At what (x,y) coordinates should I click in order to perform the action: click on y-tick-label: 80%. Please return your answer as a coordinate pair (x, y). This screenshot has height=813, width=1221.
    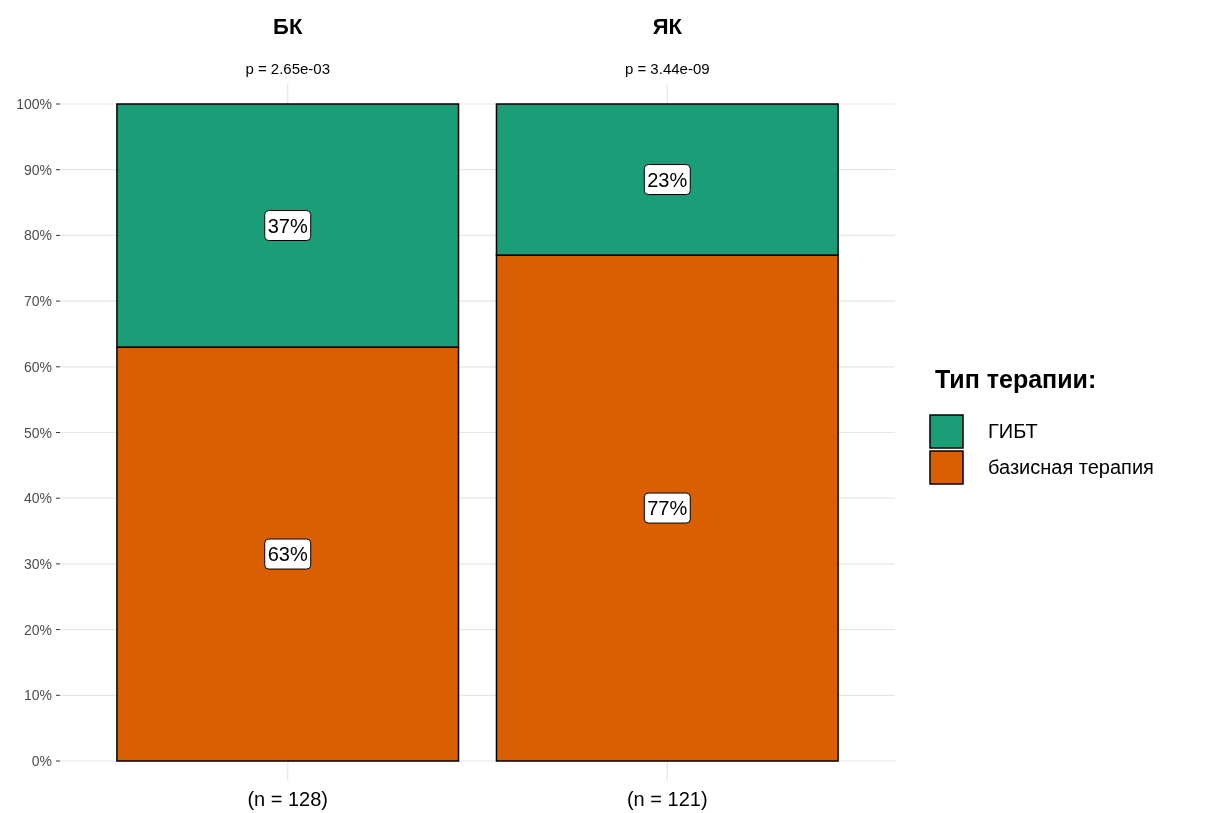
    Looking at the image, I should click on (37, 235).